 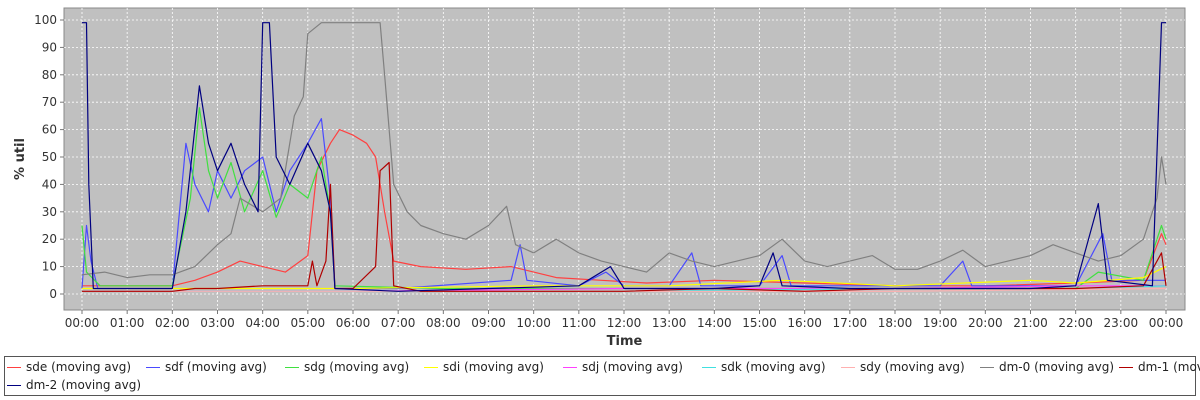 What do you see at coordinates (49, 239) in the screenshot?
I see `y-tick-label: 20` at bounding box center [49, 239].